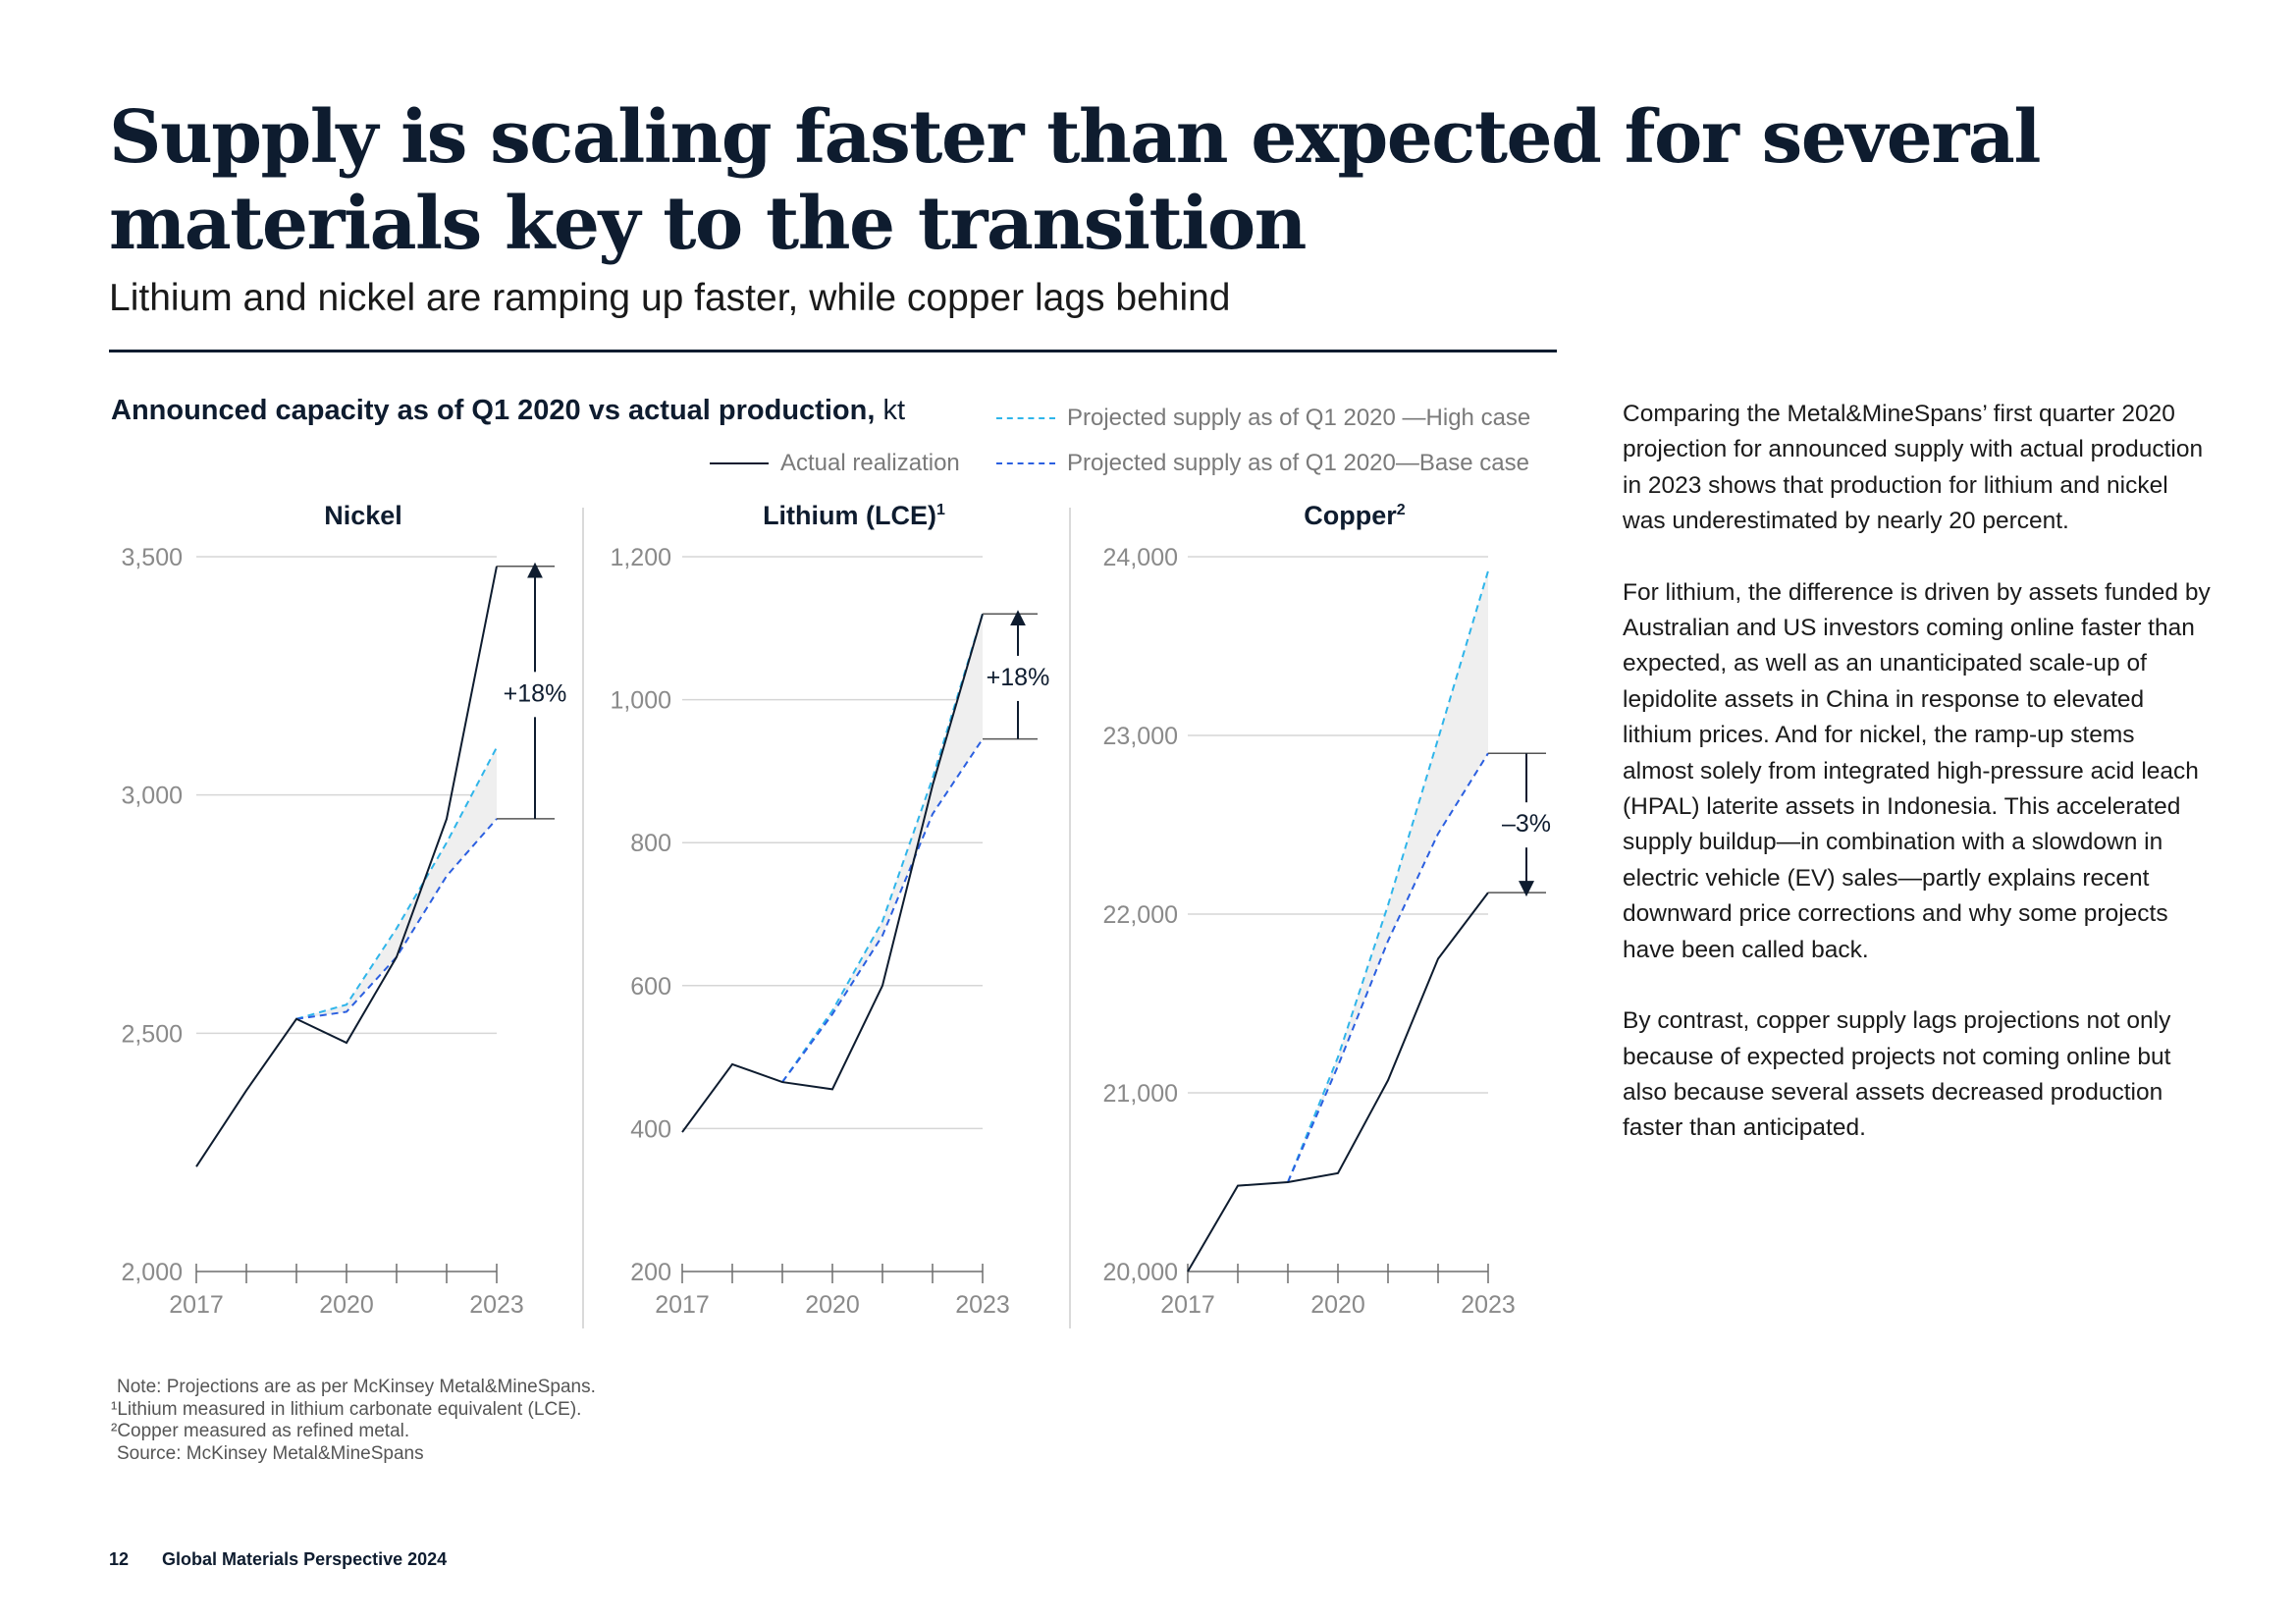 Image resolution: width=2296 pixels, height=1624 pixels. I want to click on nickel-y-tick-label: 3,000, so click(152, 796).